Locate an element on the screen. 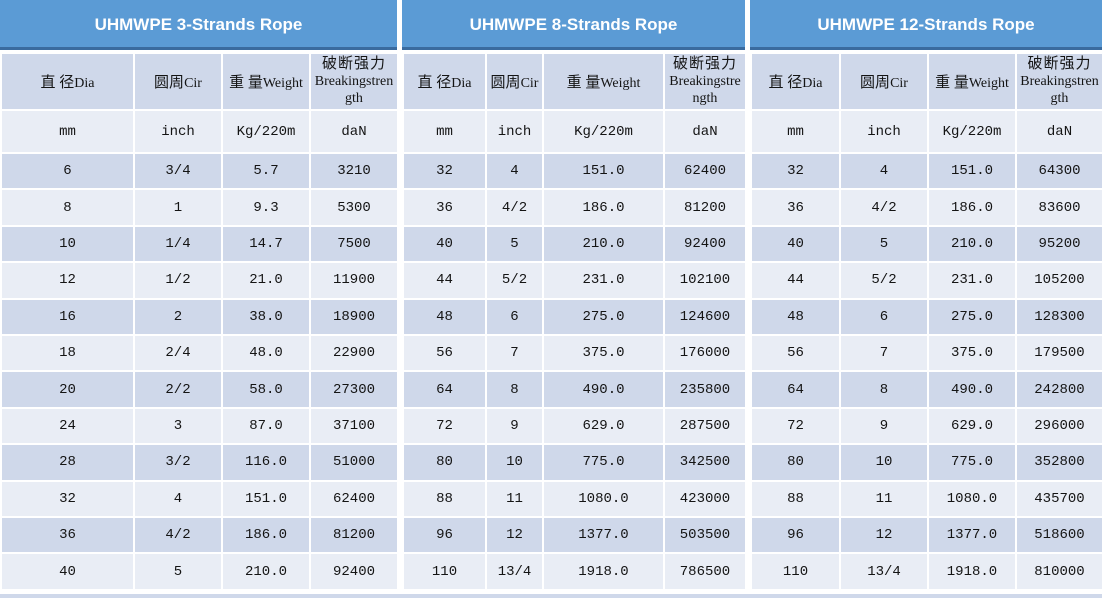 This screenshot has width=1102, height=598. table-cell: 18 is located at coordinates (67, 353).